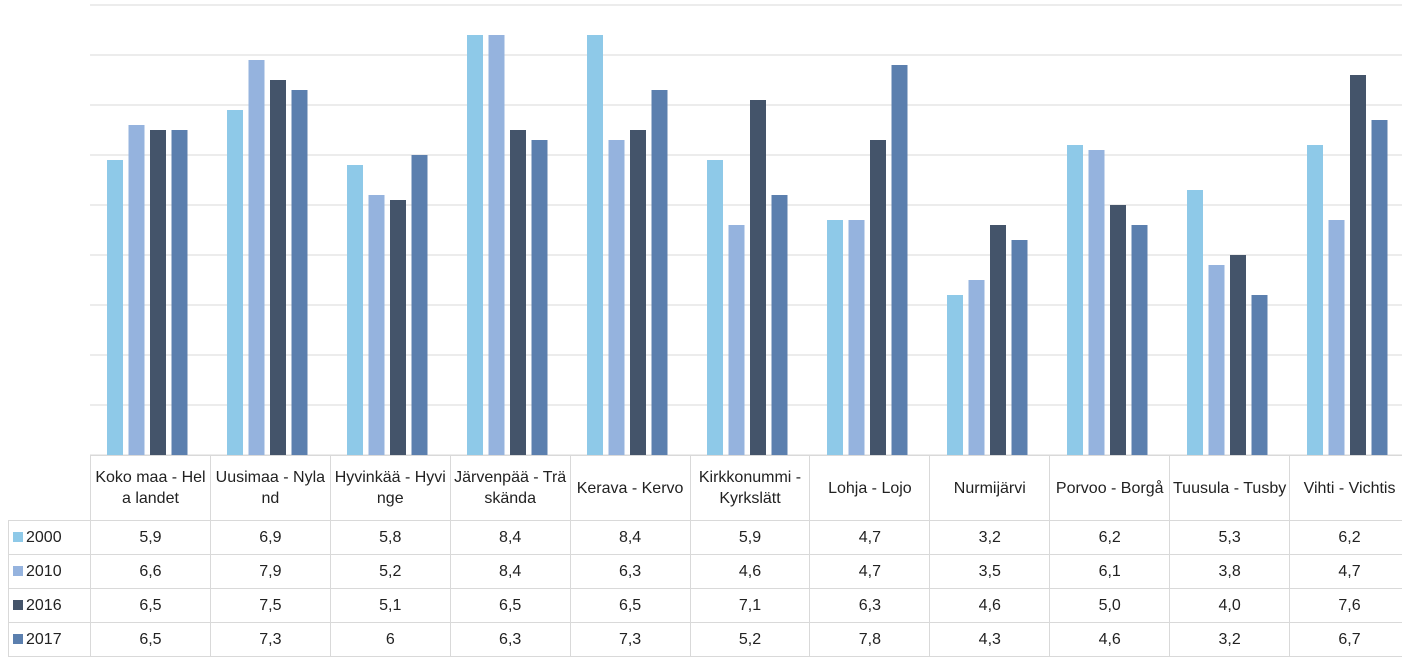 This screenshot has height=662, width=1402. I want to click on legend-cell: 2000, so click(49, 537).